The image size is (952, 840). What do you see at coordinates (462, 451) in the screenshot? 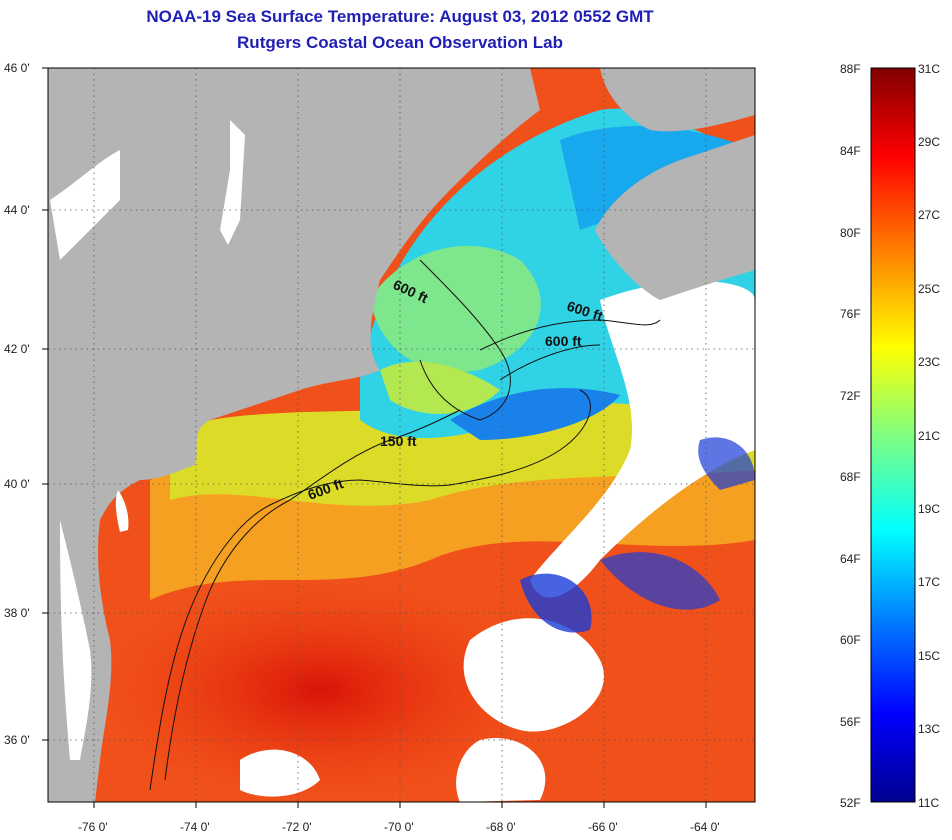
I see `mid-shelf-water` at bounding box center [462, 451].